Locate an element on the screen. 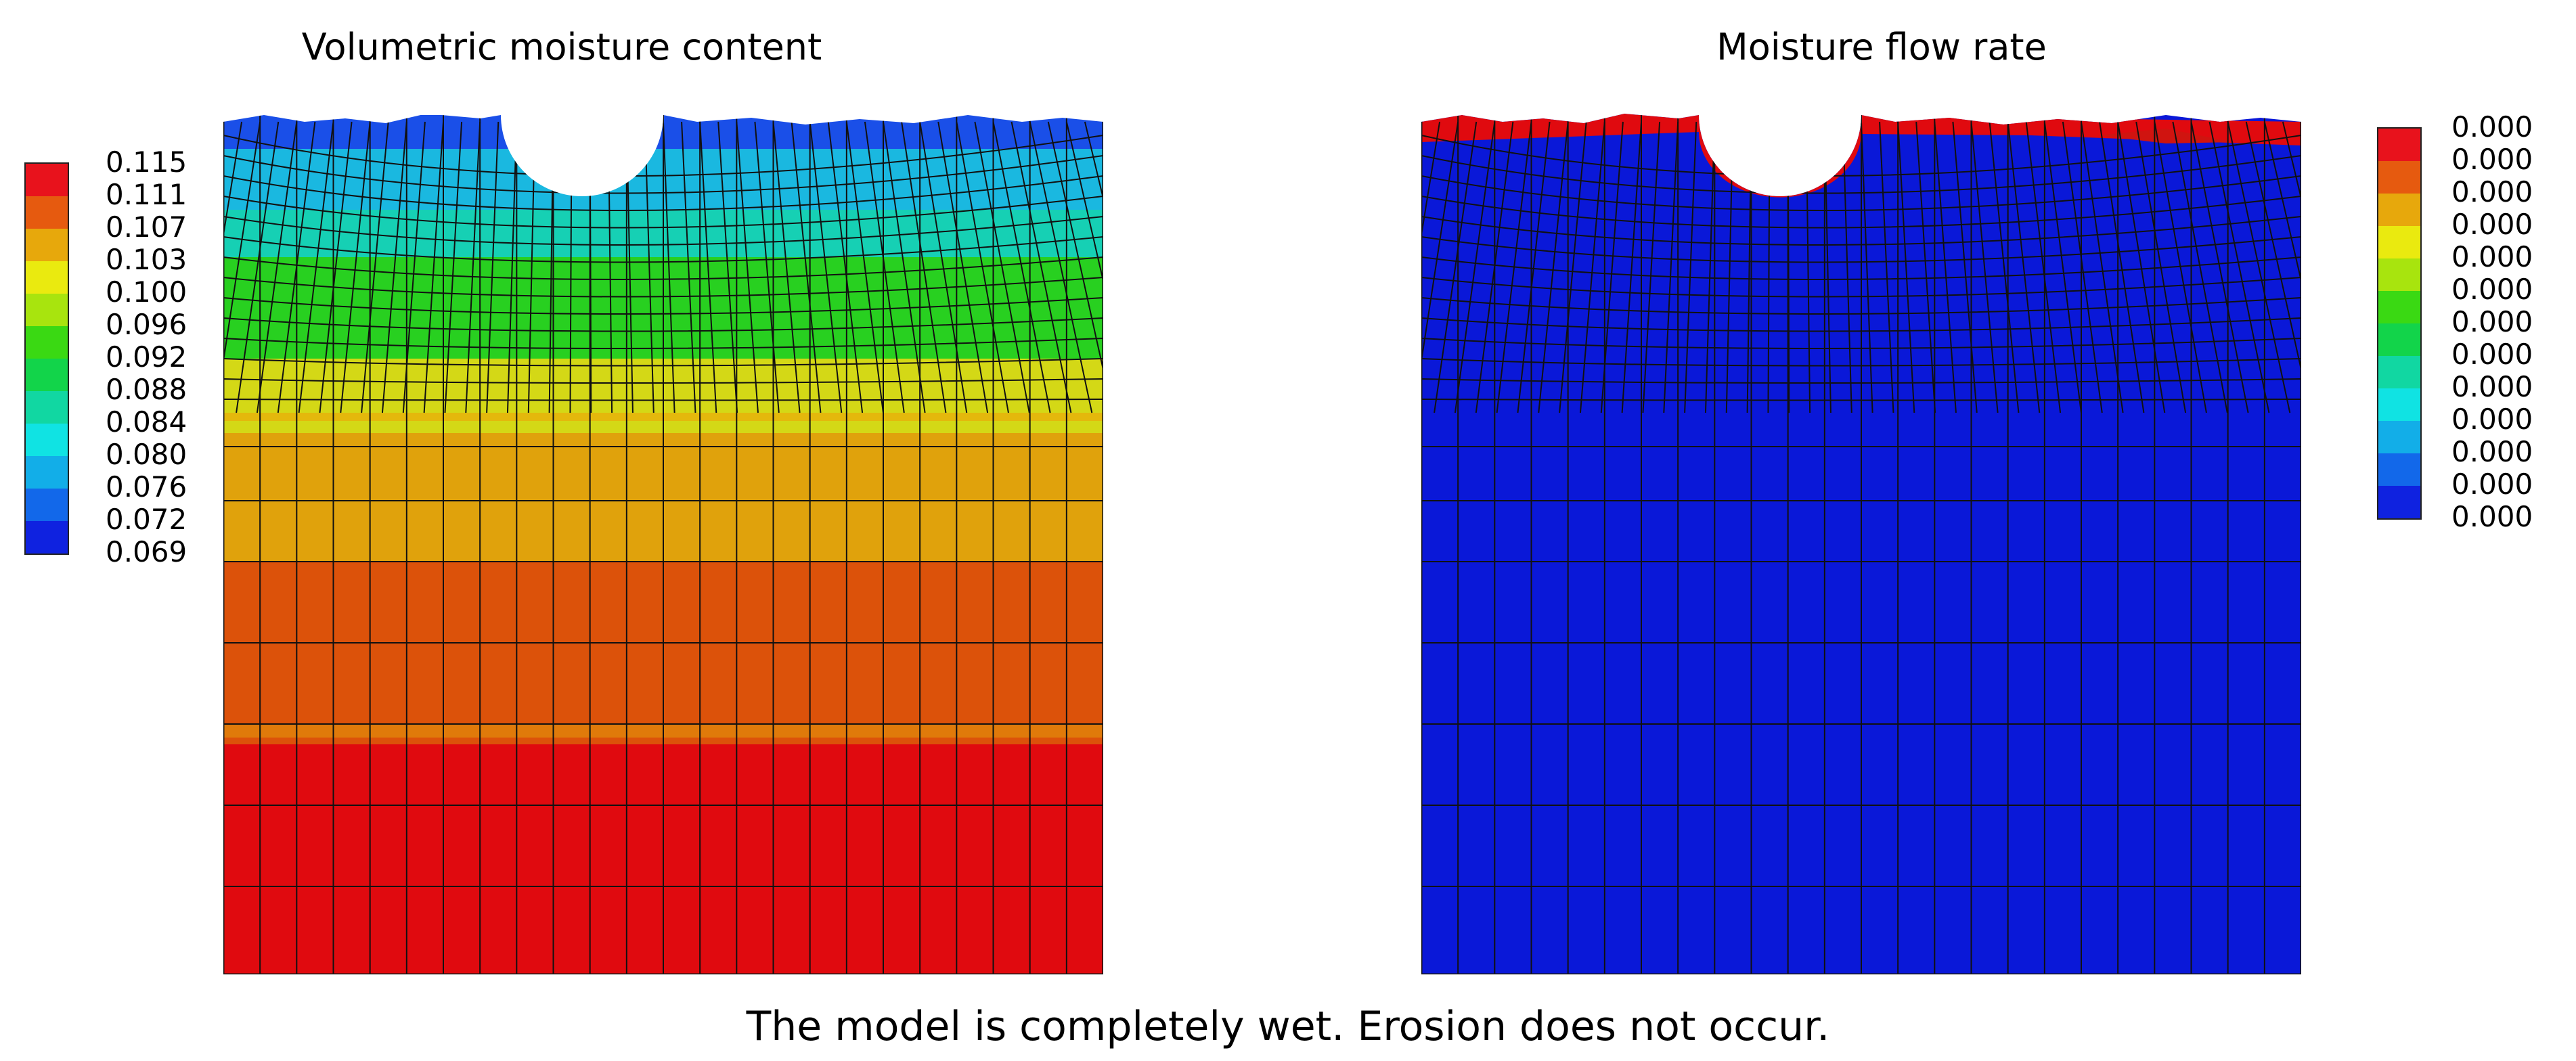 The width and height of the screenshot is (2576, 1061). legend-tick-label: 0.103 is located at coordinates (146, 259).